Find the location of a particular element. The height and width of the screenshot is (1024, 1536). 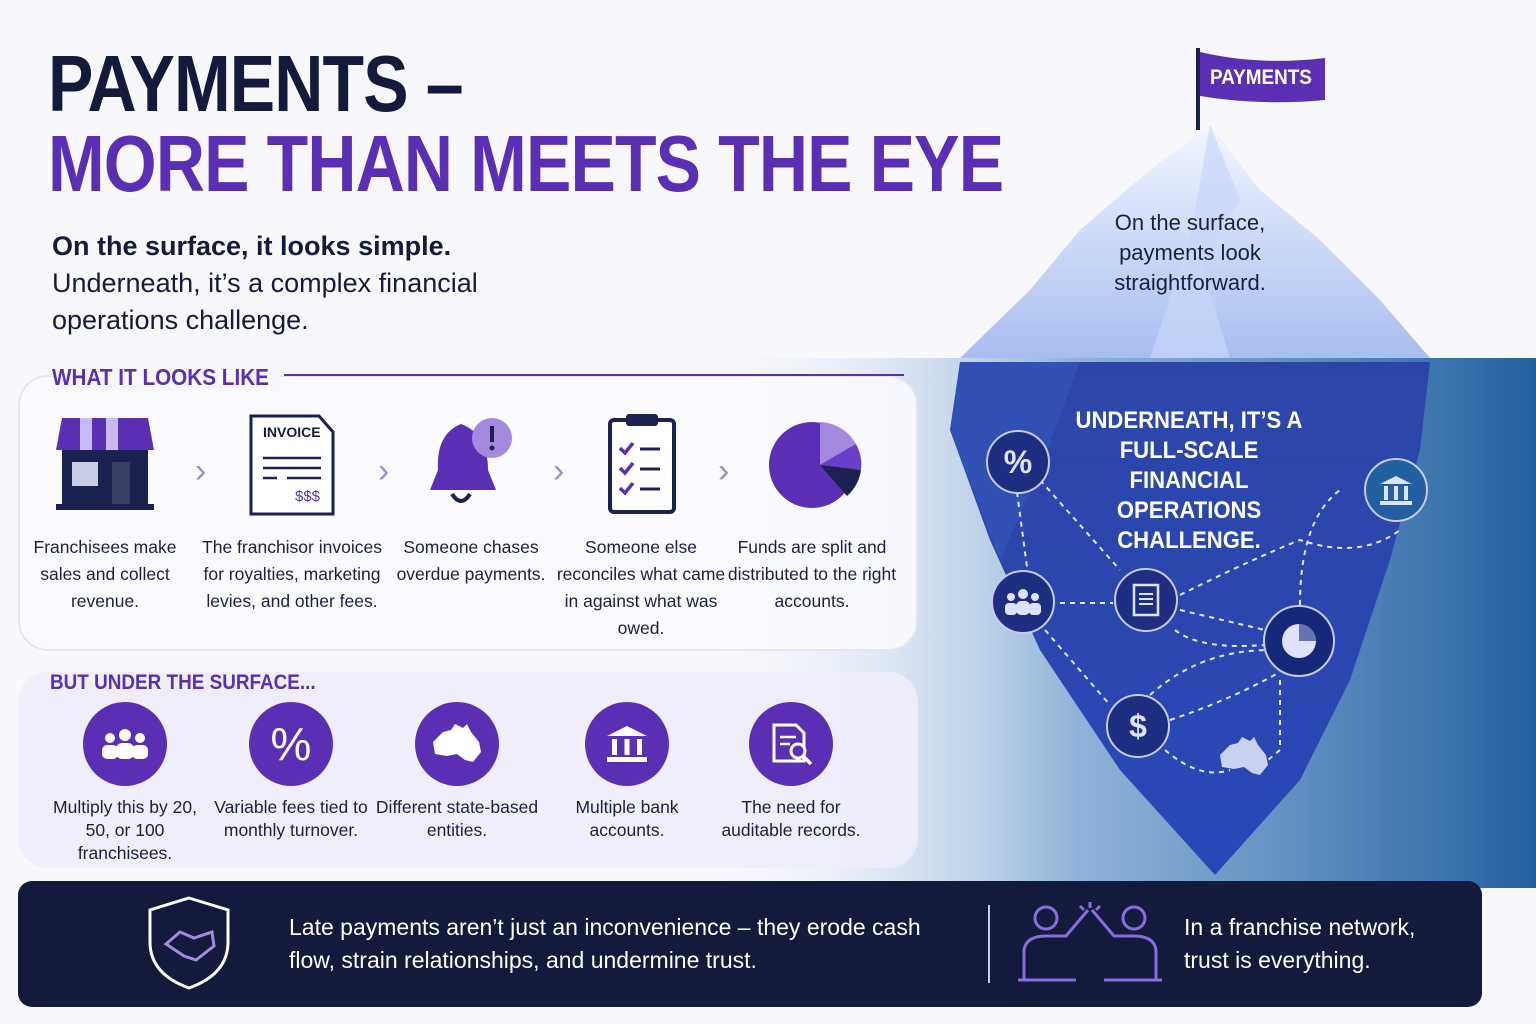

under-item-variable-fees: % Variable fees tied to monthly turnover. is located at coordinates (291, 772).